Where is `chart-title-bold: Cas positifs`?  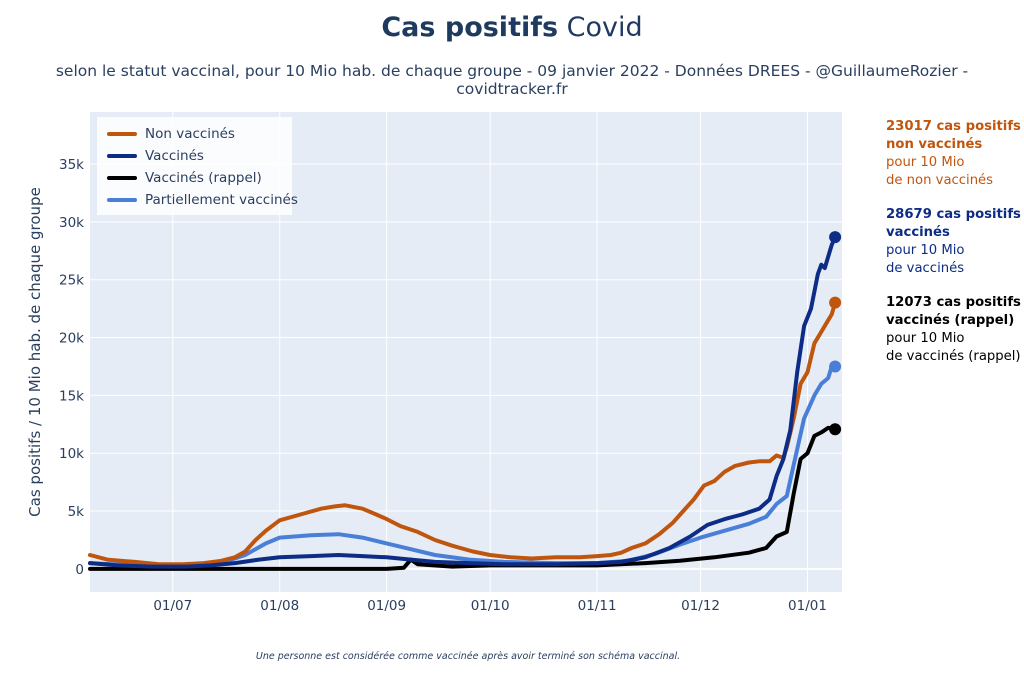 chart-title-bold: Cas positifs is located at coordinates (470, 27).